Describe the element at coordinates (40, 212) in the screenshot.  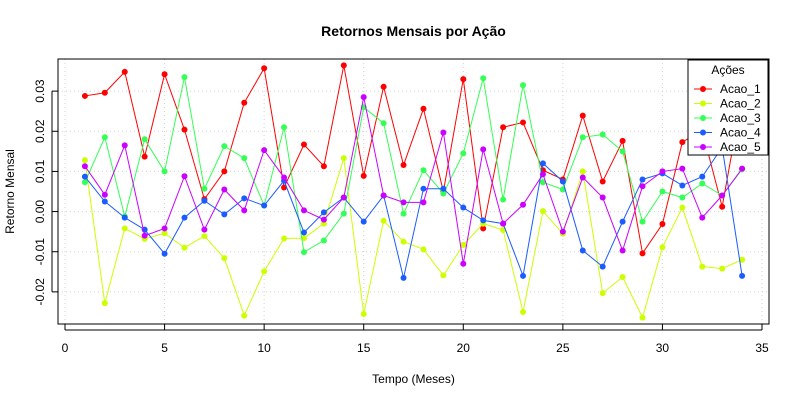
I see `y-tick-label: 0.00` at that location.